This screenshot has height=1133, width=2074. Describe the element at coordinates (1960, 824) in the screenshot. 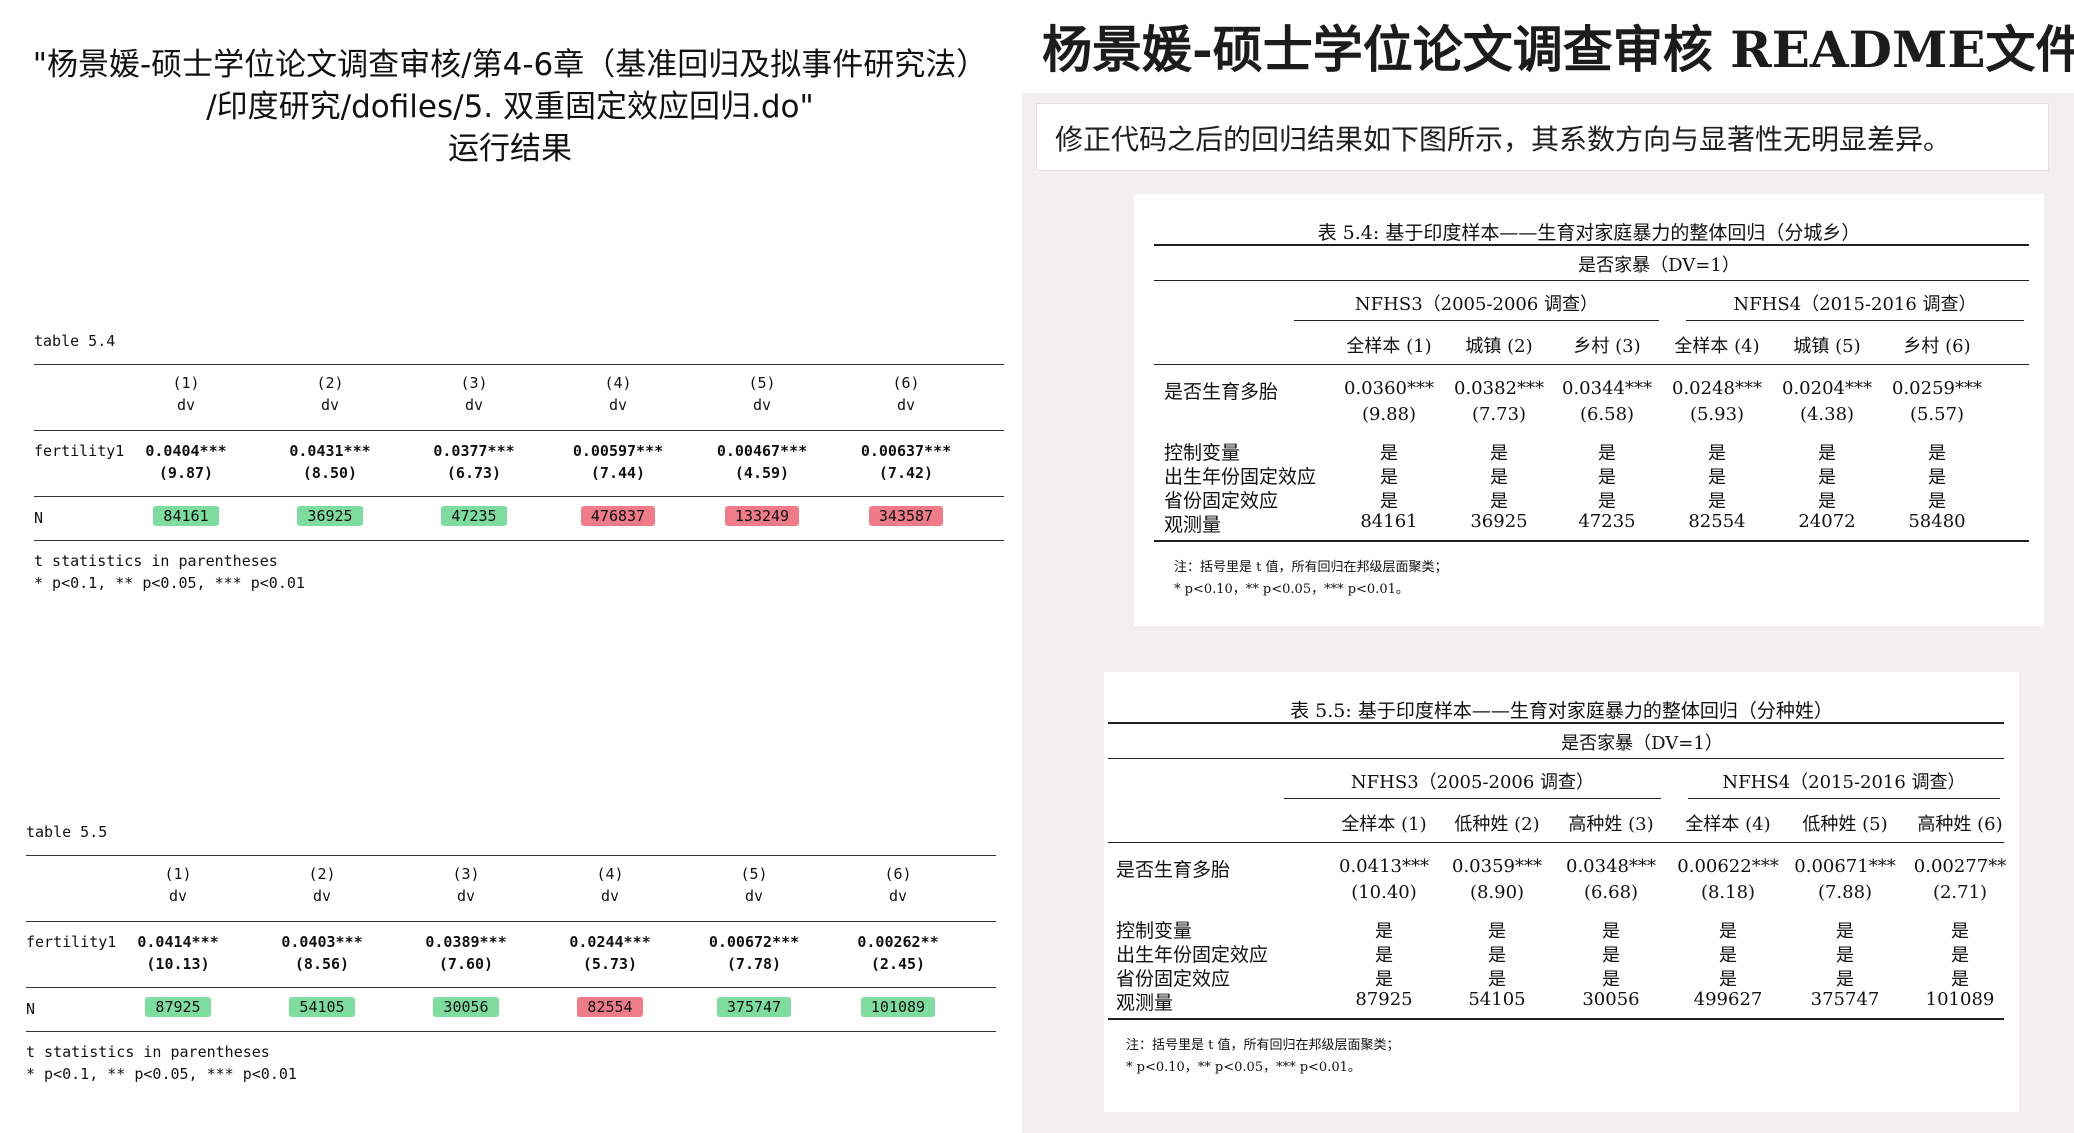

I see `column-header: 高种姓 (6)` at that location.